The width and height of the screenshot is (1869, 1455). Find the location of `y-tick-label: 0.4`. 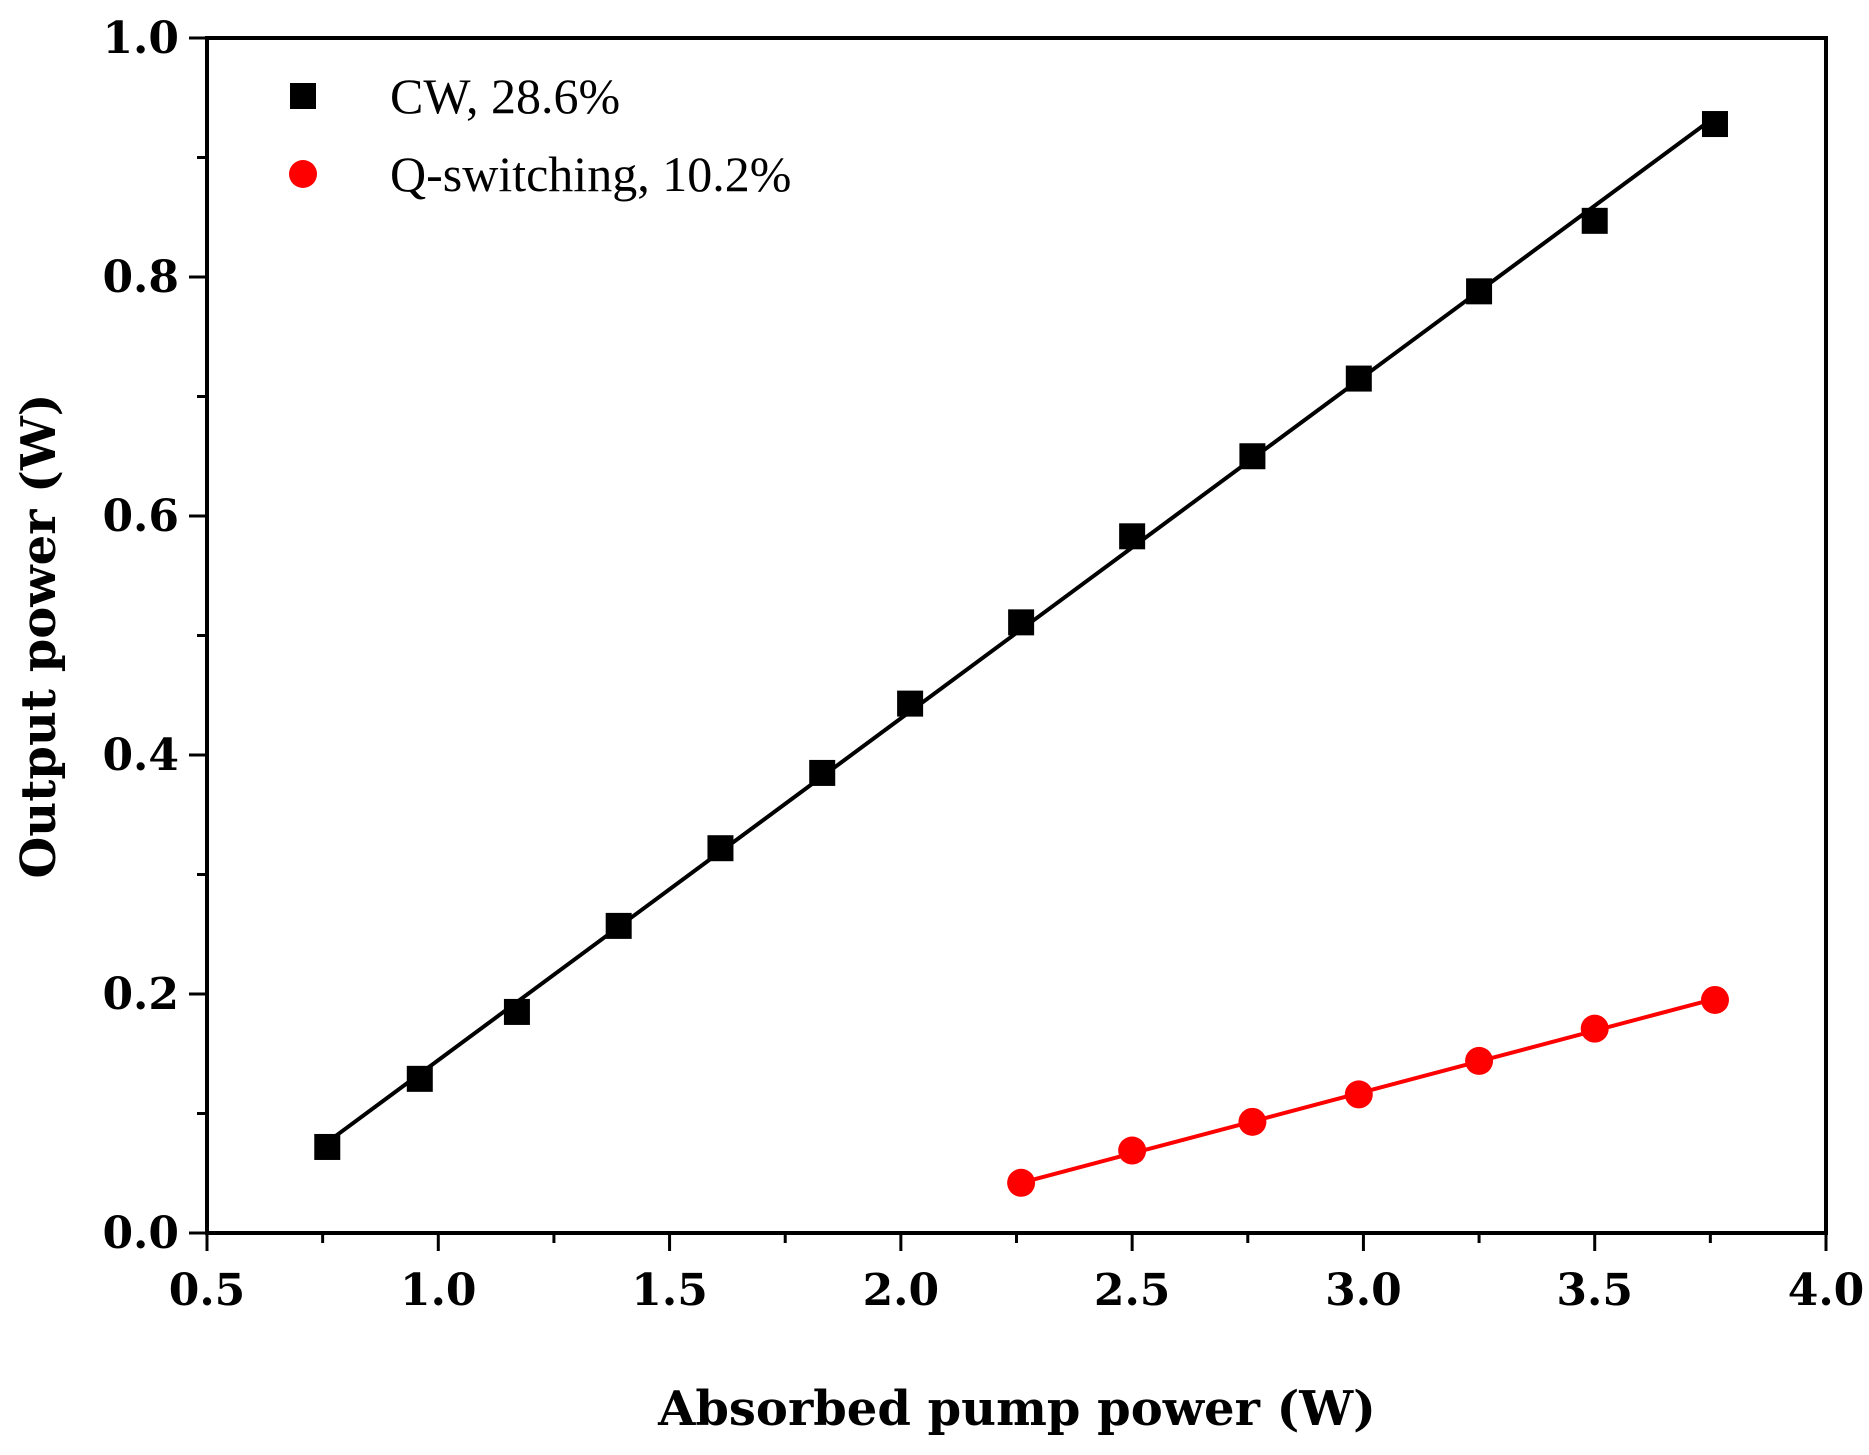

y-tick-label: 0.4 is located at coordinates (140, 755).